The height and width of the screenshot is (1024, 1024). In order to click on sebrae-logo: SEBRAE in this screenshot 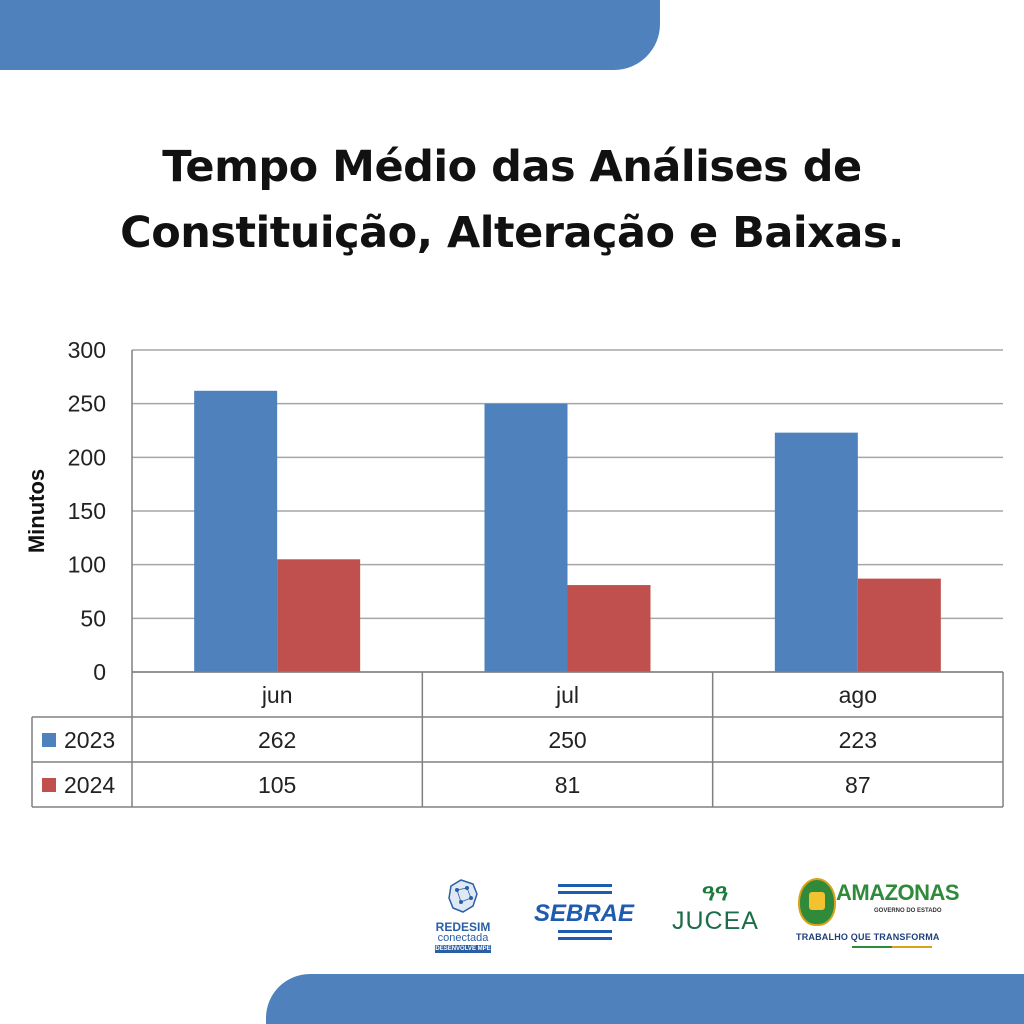, I will do `click(584, 913)`.